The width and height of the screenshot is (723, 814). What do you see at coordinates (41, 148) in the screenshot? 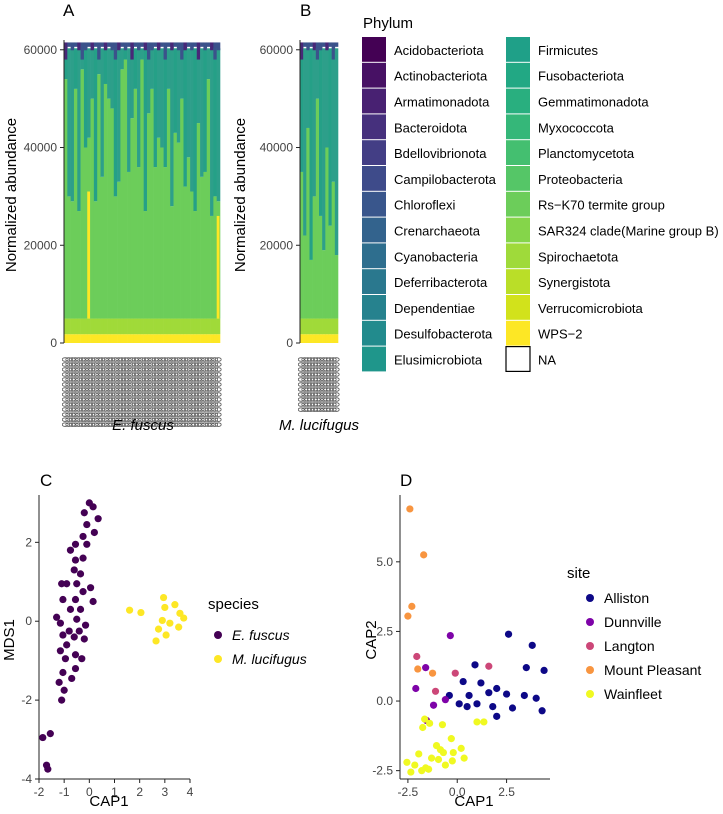
I see `y-tick-label: 40000` at bounding box center [41, 148].